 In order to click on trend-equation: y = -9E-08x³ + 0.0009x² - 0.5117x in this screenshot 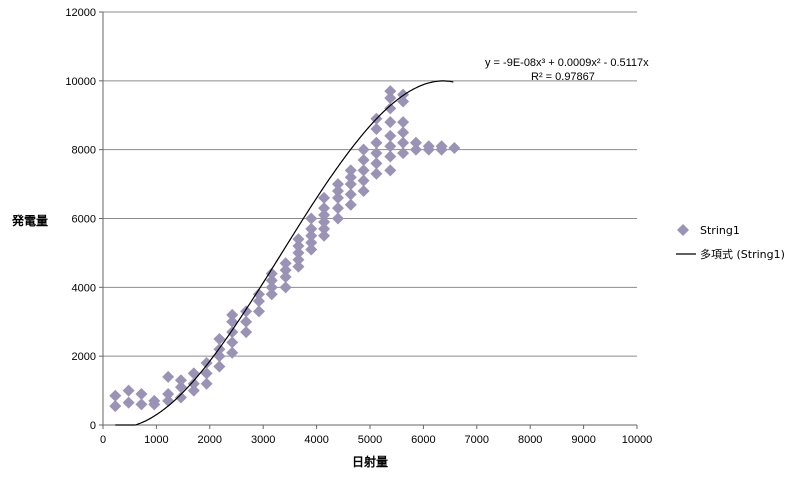, I will do `click(567, 63)`.